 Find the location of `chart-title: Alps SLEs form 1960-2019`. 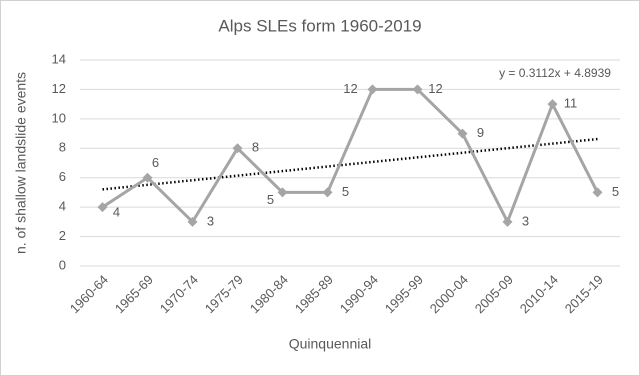

chart-title: Alps SLEs form 1960-2019 is located at coordinates (319, 25).